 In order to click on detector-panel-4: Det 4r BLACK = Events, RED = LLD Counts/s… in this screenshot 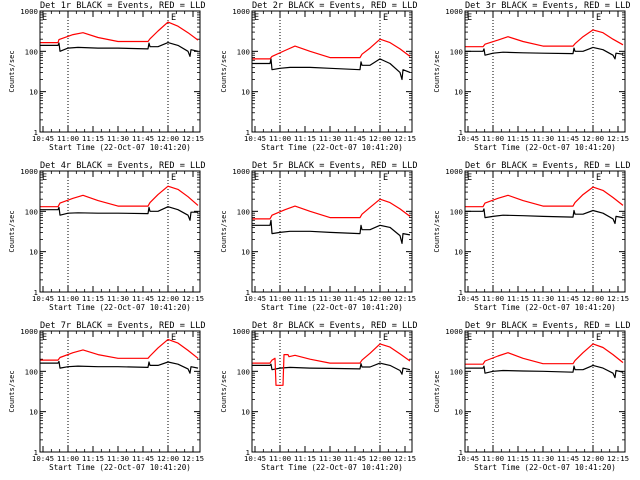, I will do `click(107, 236)`.